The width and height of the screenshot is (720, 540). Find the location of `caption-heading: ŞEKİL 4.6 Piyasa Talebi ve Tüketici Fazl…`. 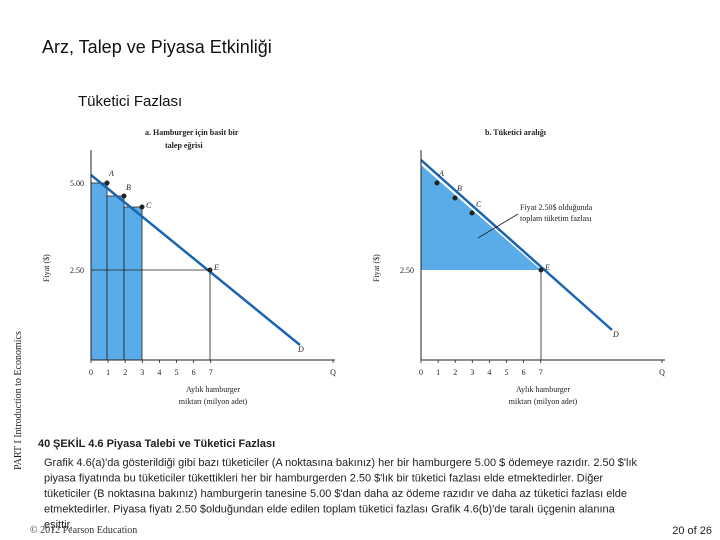

caption-heading: ŞEKİL 4.6 Piyasa Talebi ve Tüketici Fazl… is located at coordinates (164, 443).